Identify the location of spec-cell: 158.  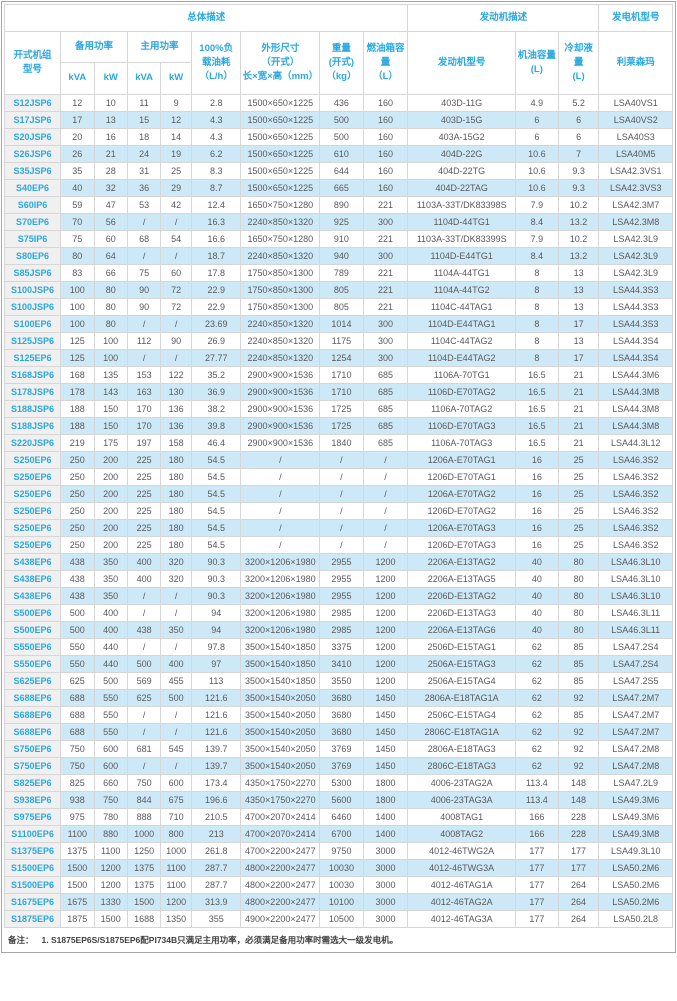
(176, 443).